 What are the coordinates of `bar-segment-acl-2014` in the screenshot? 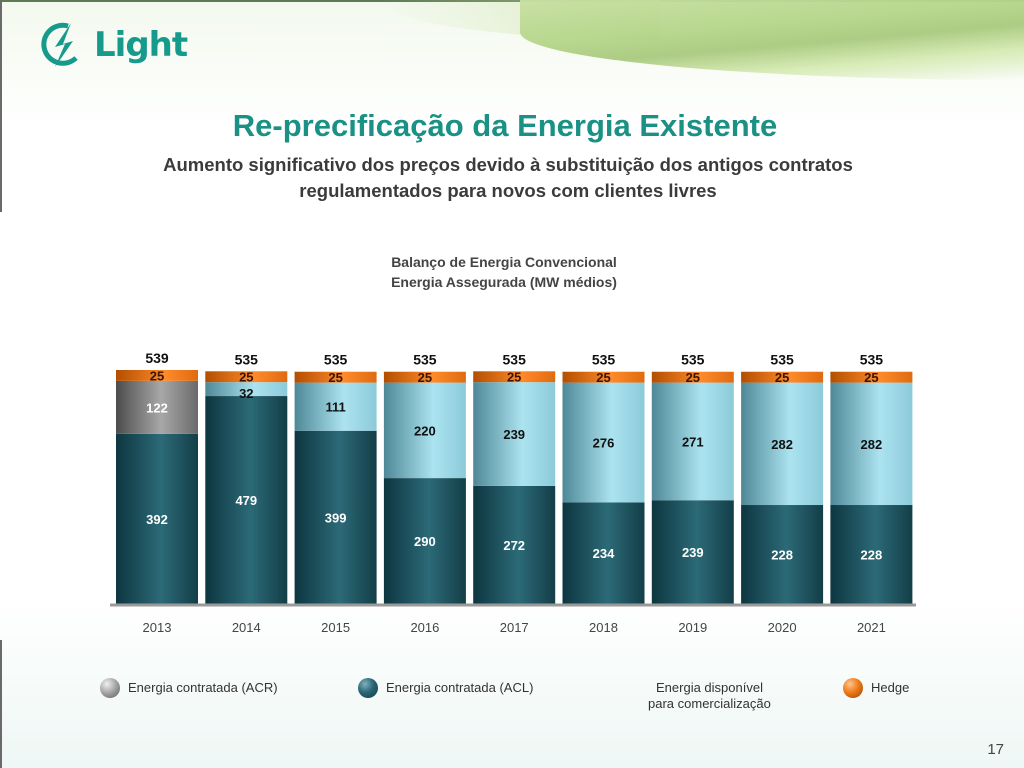 It's located at (246, 500).